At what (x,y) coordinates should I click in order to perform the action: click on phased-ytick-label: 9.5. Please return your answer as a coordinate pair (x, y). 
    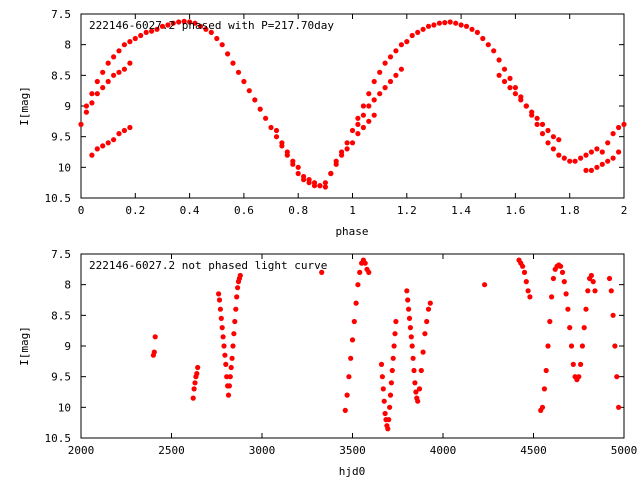
    Looking at the image, I should click on (61, 137).